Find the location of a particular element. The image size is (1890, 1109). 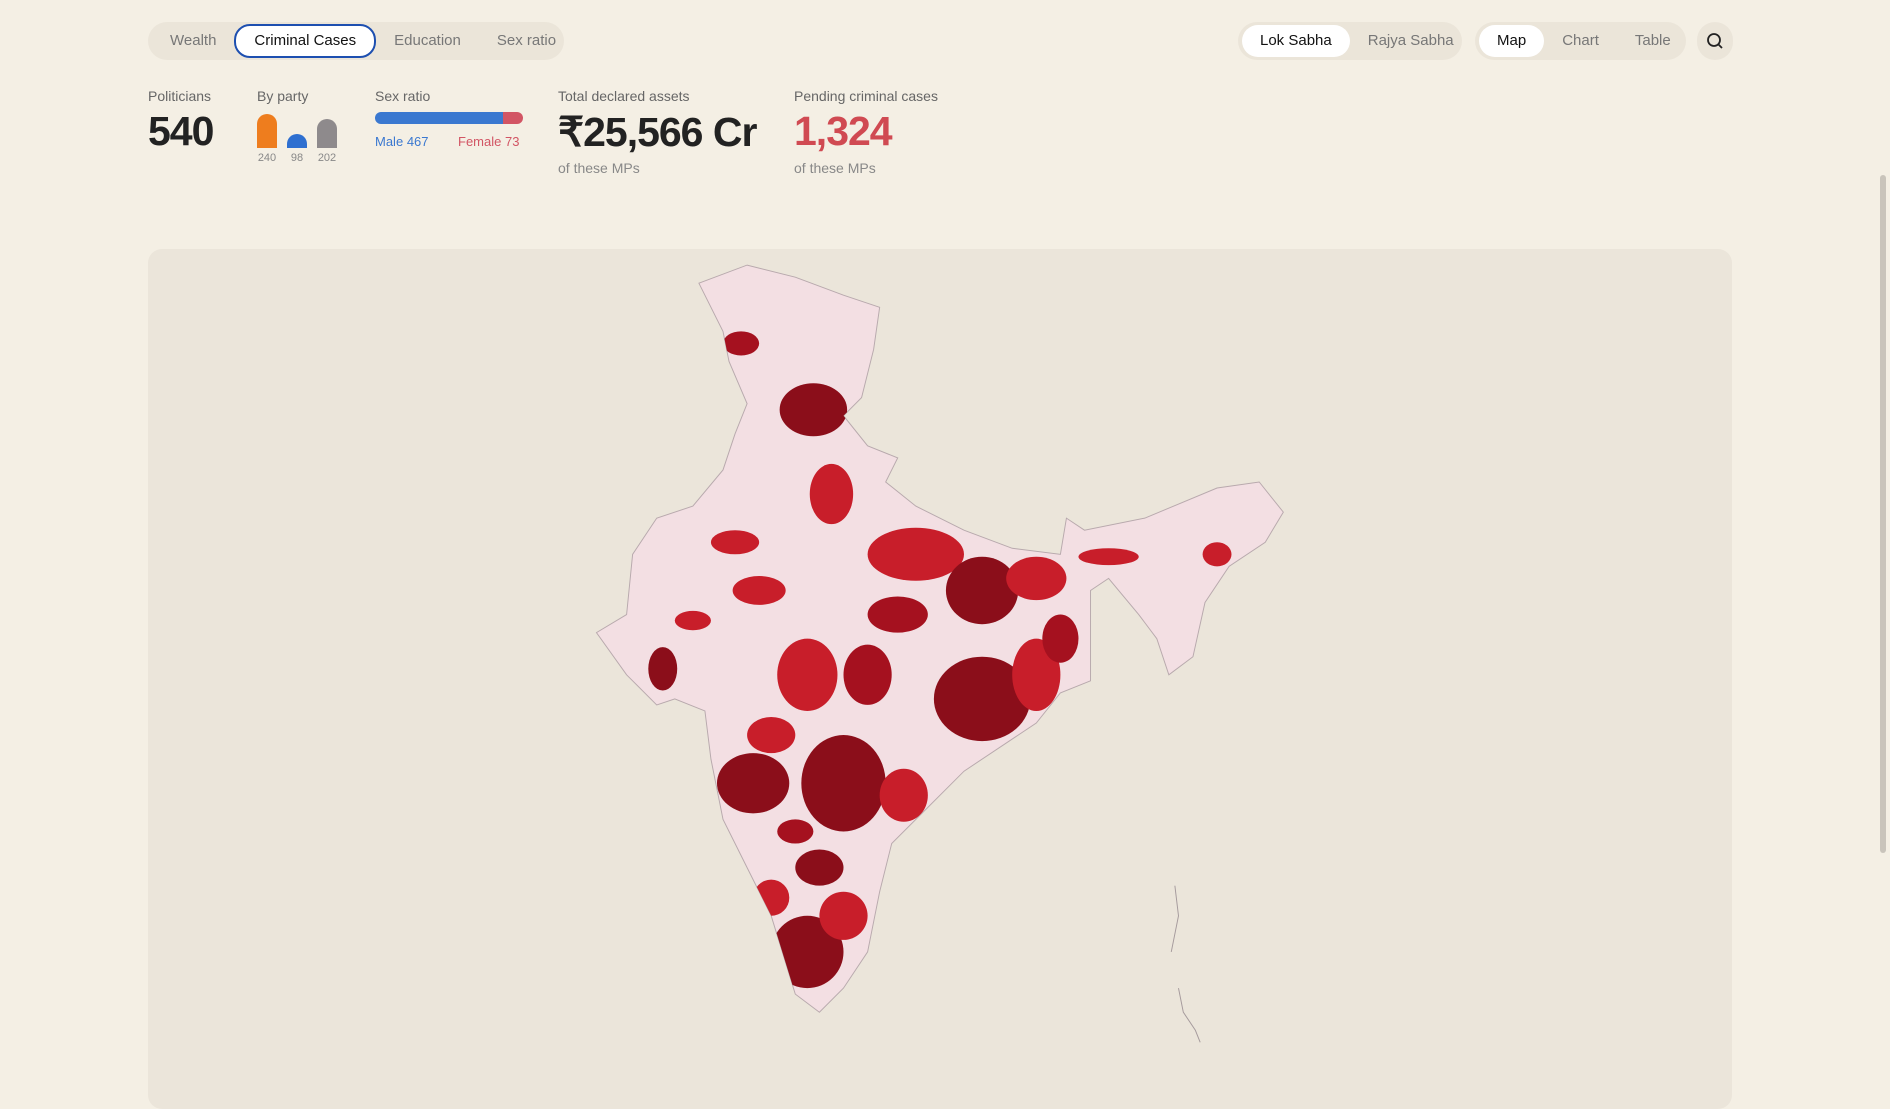

stat-label: Total declared assets is located at coordinates (624, 96).